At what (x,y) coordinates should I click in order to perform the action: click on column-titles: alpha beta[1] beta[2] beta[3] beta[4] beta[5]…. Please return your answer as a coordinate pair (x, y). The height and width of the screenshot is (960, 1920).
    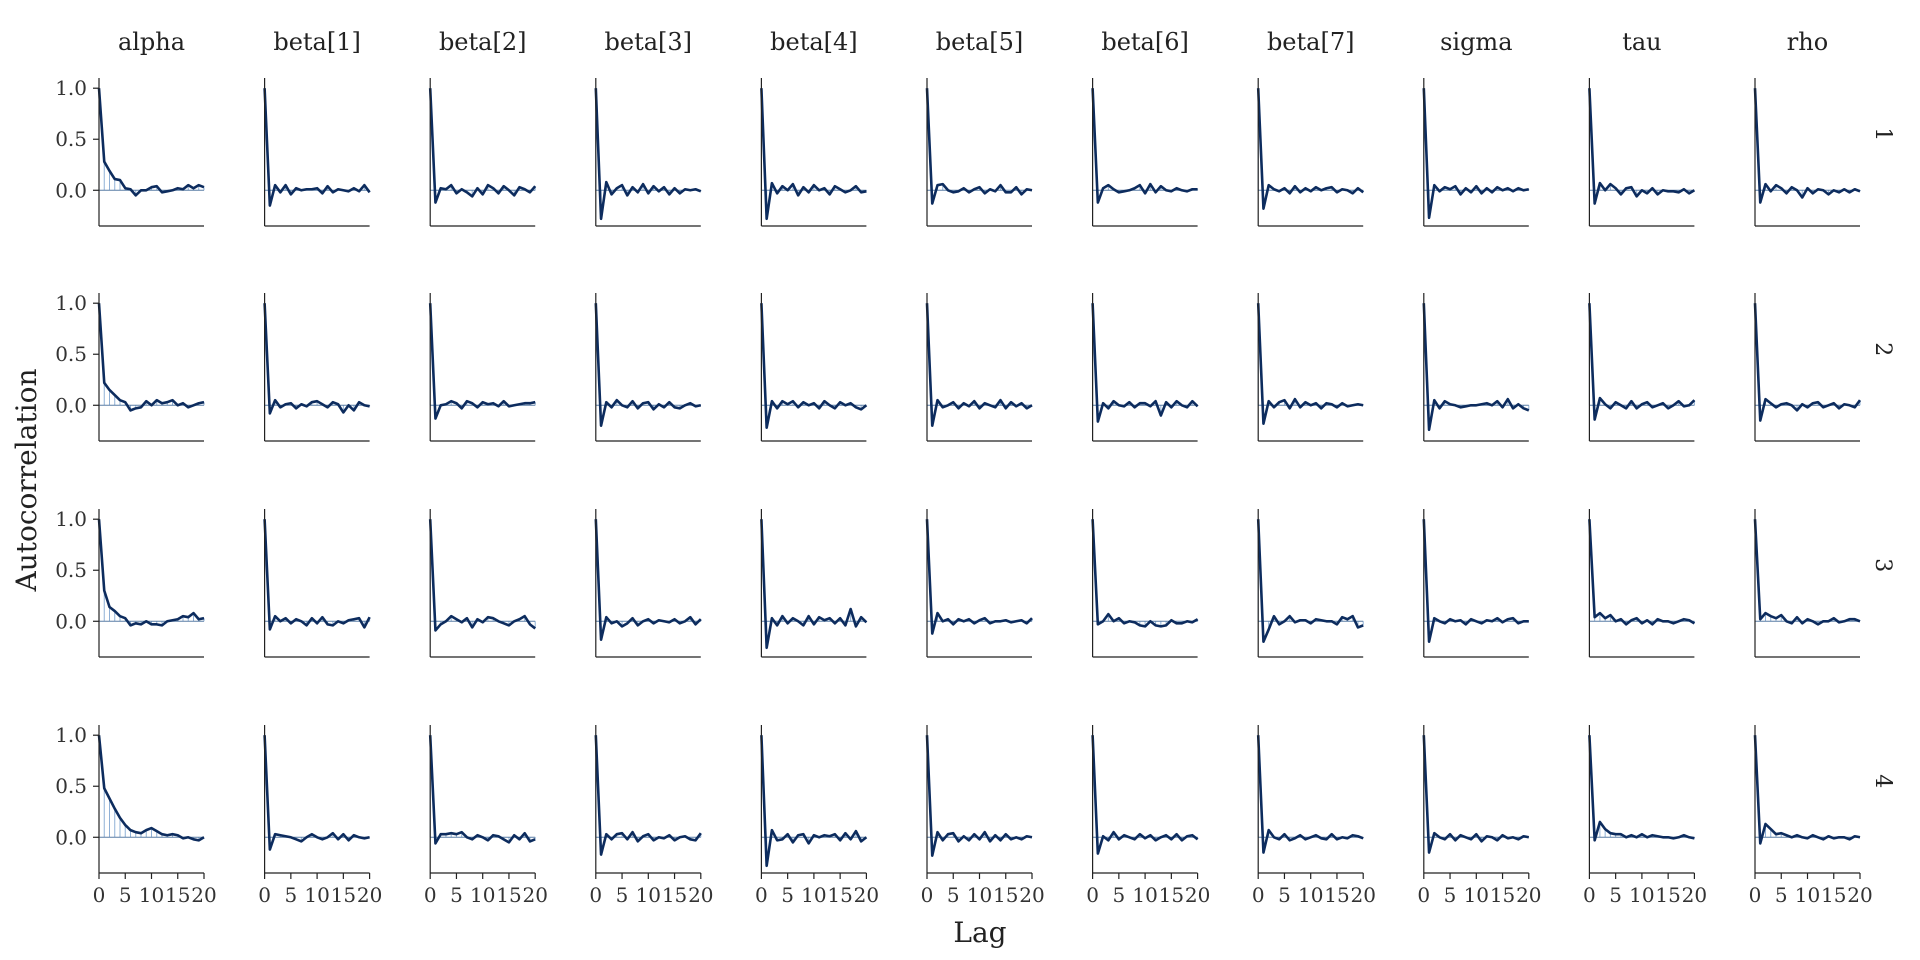
    Looking at the image, I should click on (973, 42).